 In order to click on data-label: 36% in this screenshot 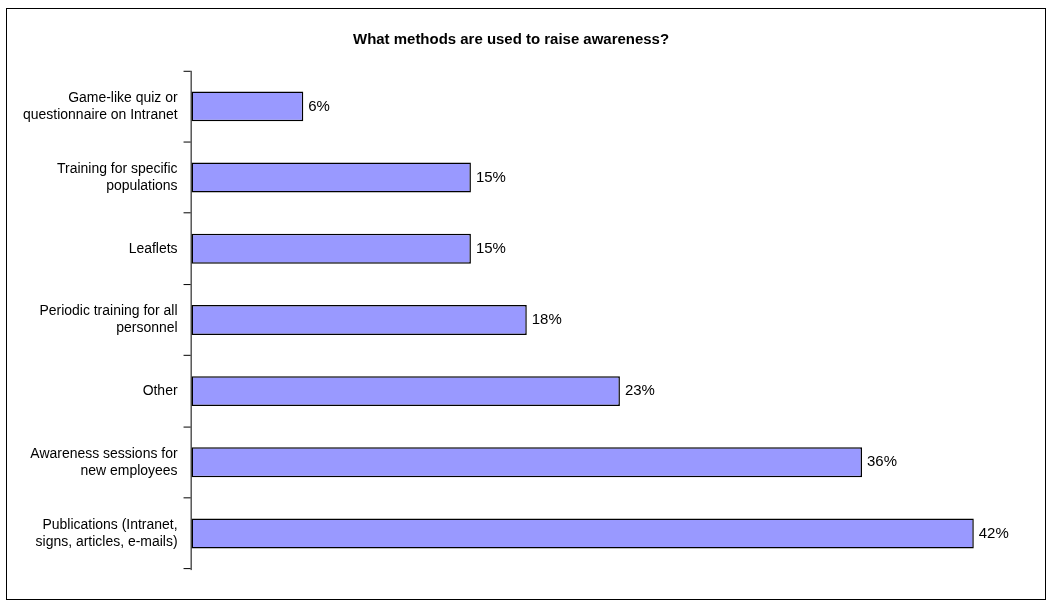, I will do `click(882, 461)`.